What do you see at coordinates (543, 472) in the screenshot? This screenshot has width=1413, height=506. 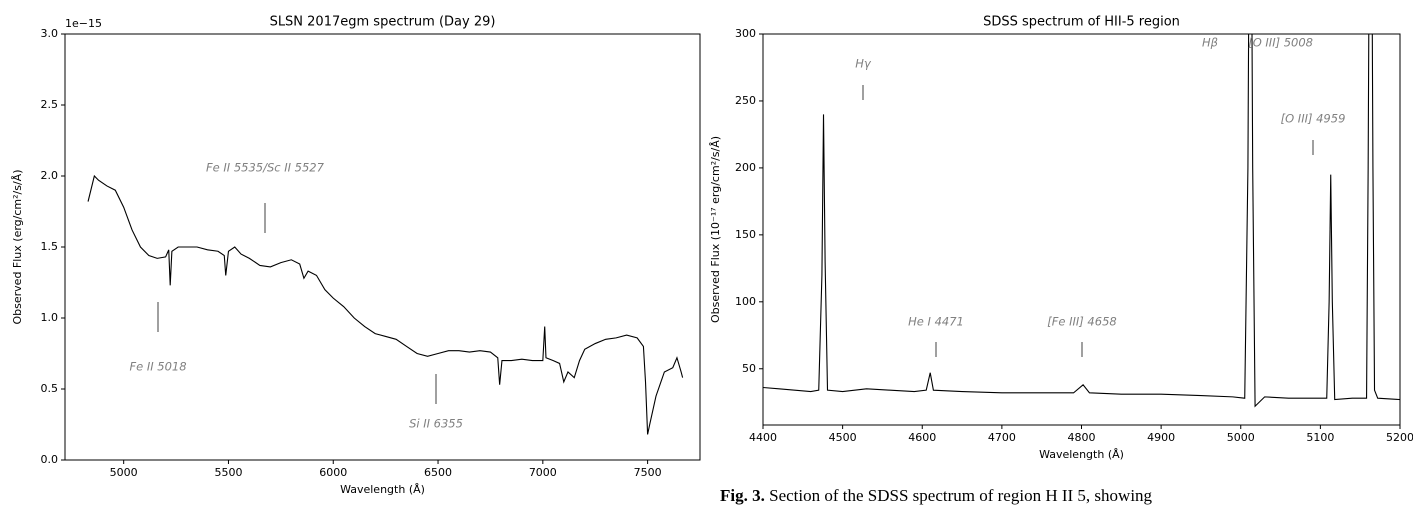 I see `x-tick-label: 7000` at bounding box center [543, 472].